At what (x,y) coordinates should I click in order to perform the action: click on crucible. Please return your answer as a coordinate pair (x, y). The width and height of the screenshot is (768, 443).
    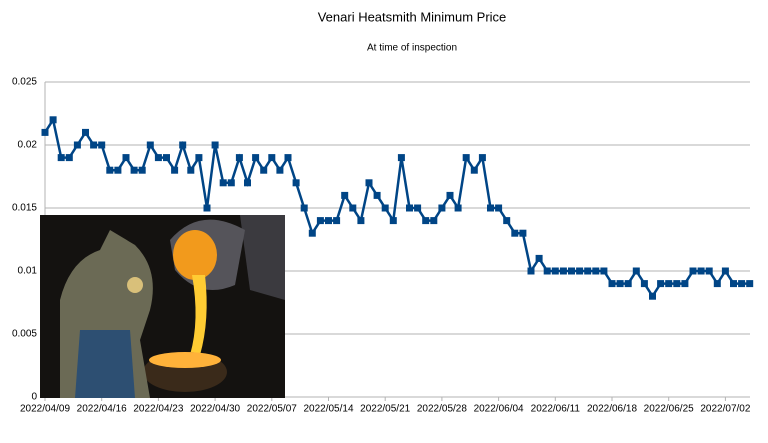
    Looking at the image, I should click on (262, 257).